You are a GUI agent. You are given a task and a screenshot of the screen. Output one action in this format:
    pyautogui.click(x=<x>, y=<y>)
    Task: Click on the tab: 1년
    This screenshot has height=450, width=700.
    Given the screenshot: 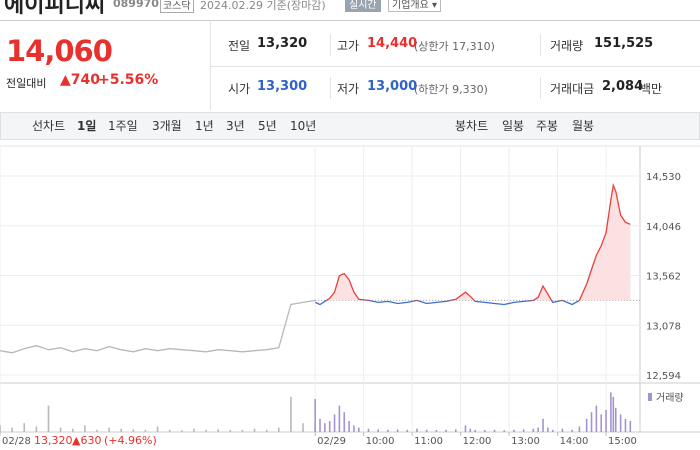 What is the action you would take?
    pyautogui.click(x=204, y=126)
    